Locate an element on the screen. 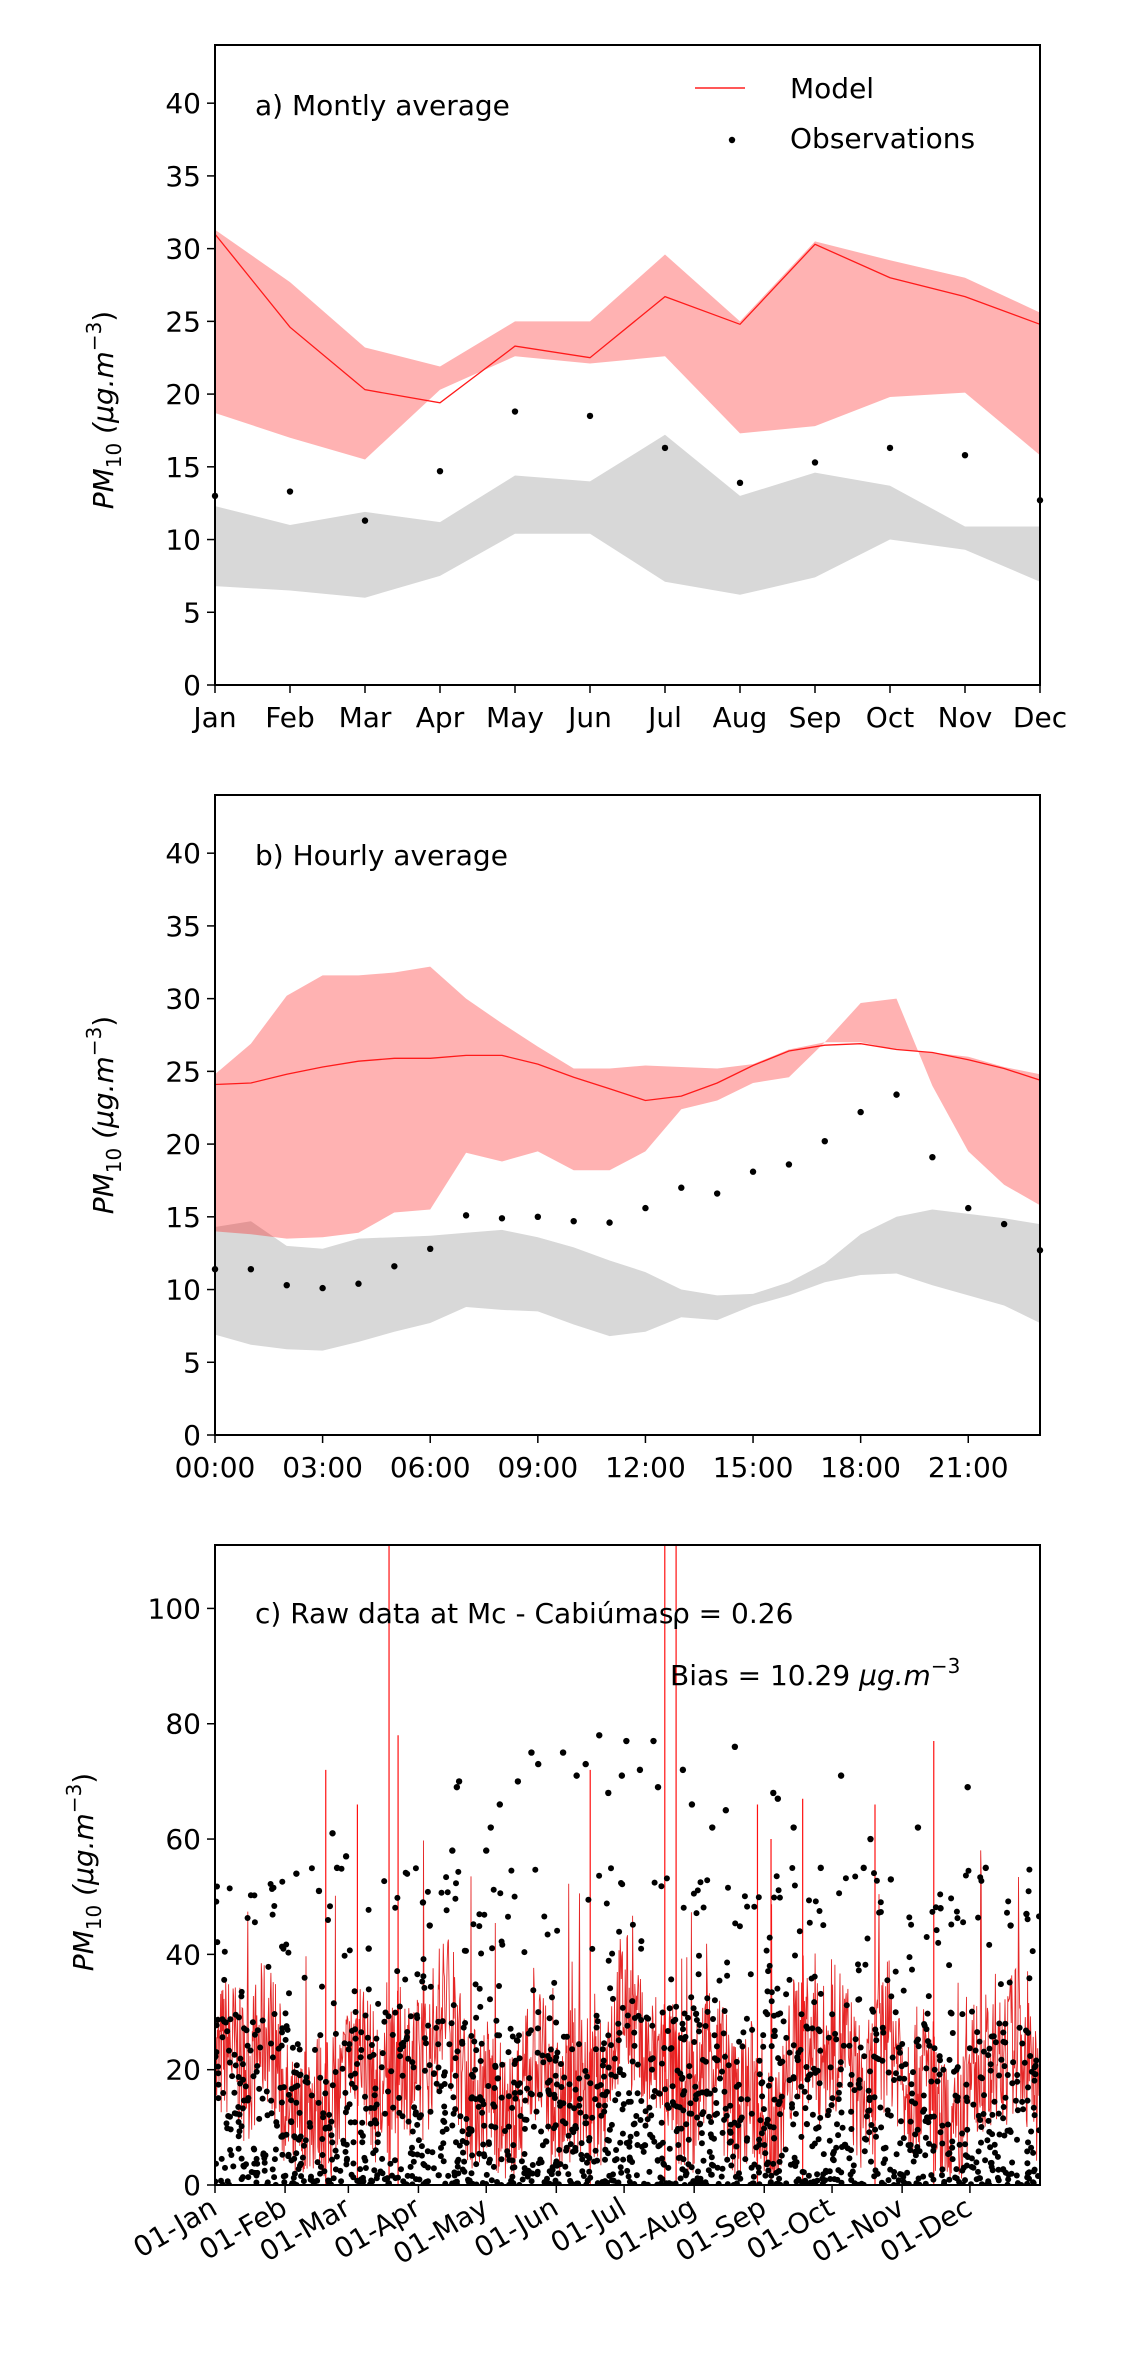  panel-a-xtick-label: Jun is located at coordinates (589, 717).